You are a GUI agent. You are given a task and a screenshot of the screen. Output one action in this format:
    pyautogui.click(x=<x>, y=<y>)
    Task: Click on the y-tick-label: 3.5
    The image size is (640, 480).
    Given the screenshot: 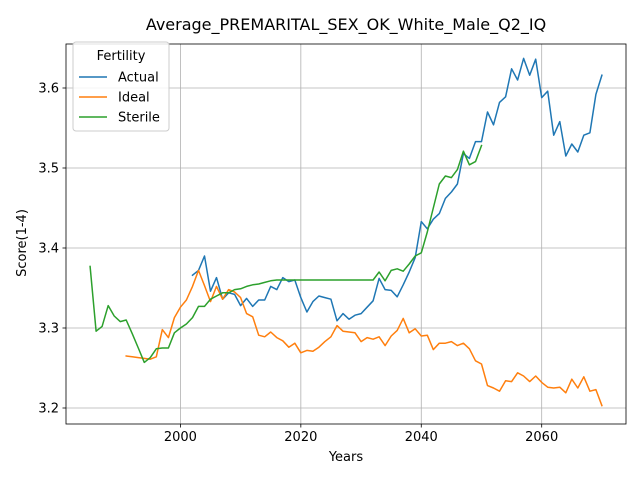 What is the action you would take?
    pyautogui.click(x=48, y=169)
    